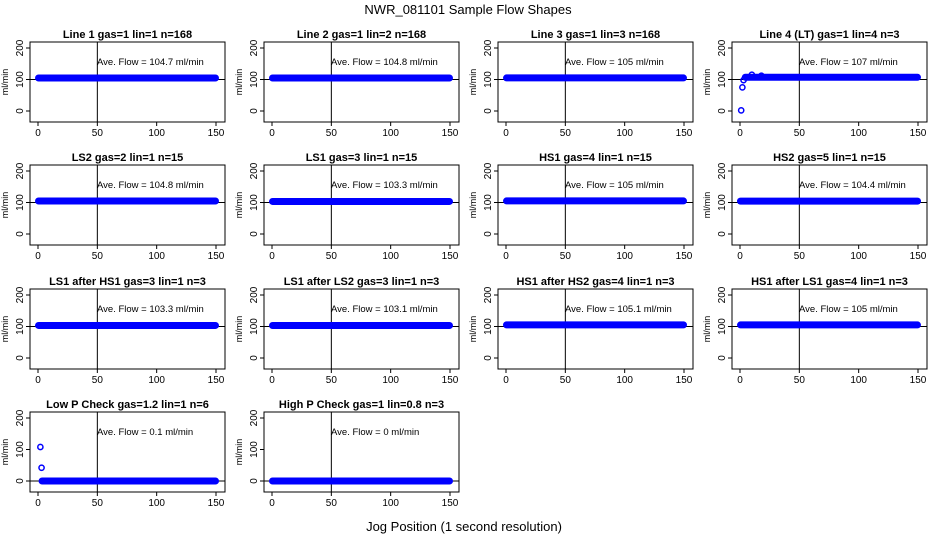  Describe the element at coordinates (618, 309) in the screenshot. I see `average-flow-annotation: Ave. Flow = 105.1 ml/min` at that location.